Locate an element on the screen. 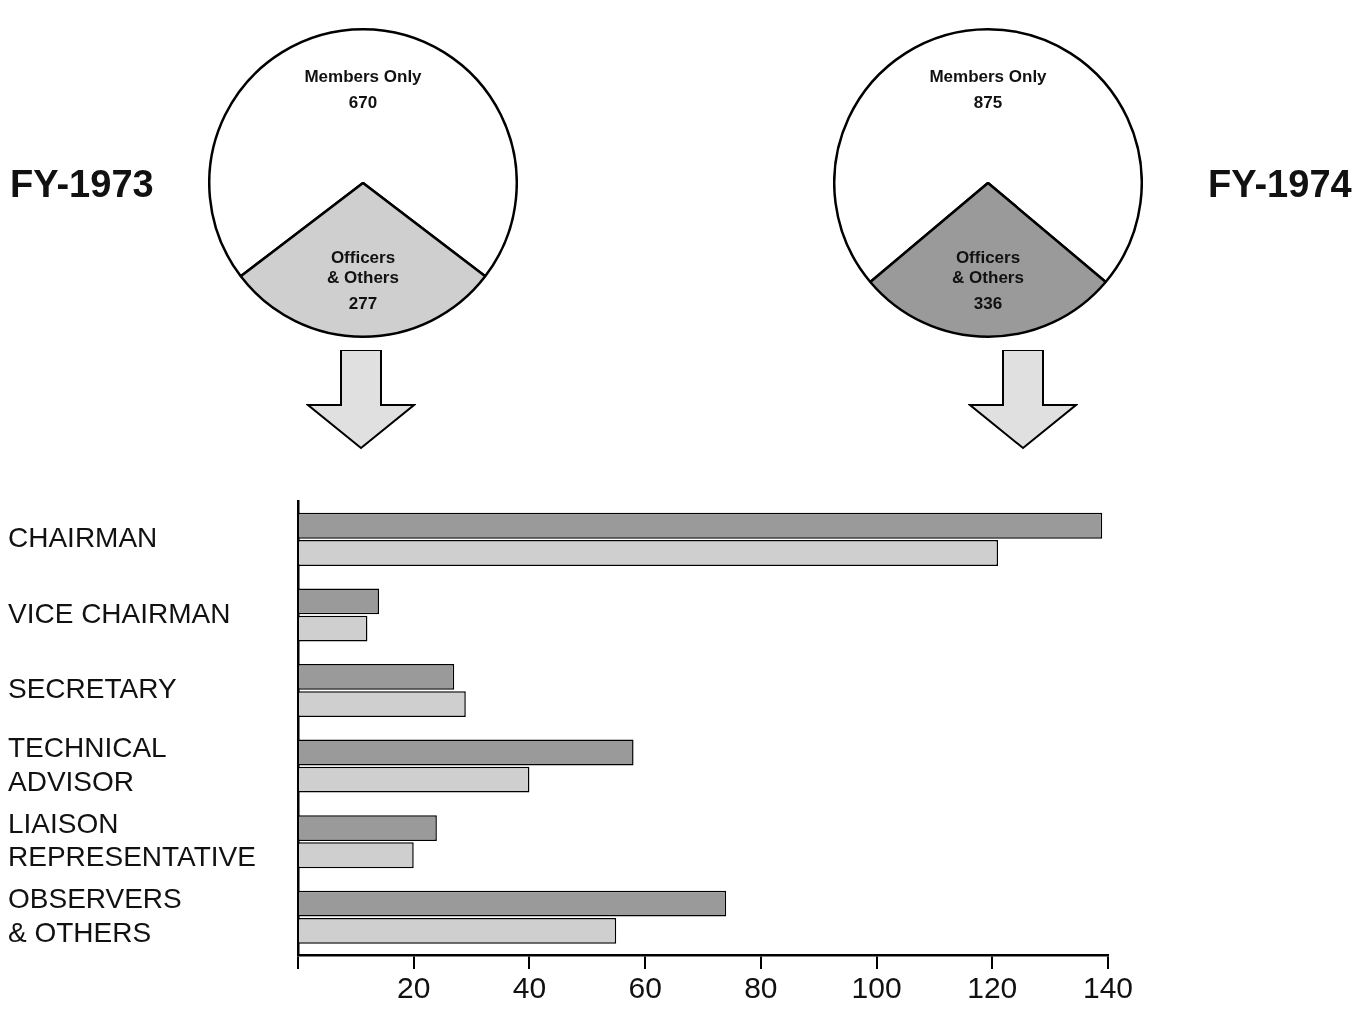 This screenshot has width=1360, height=1009. x-tick-label: 60 is located at coordinates (645, 988).